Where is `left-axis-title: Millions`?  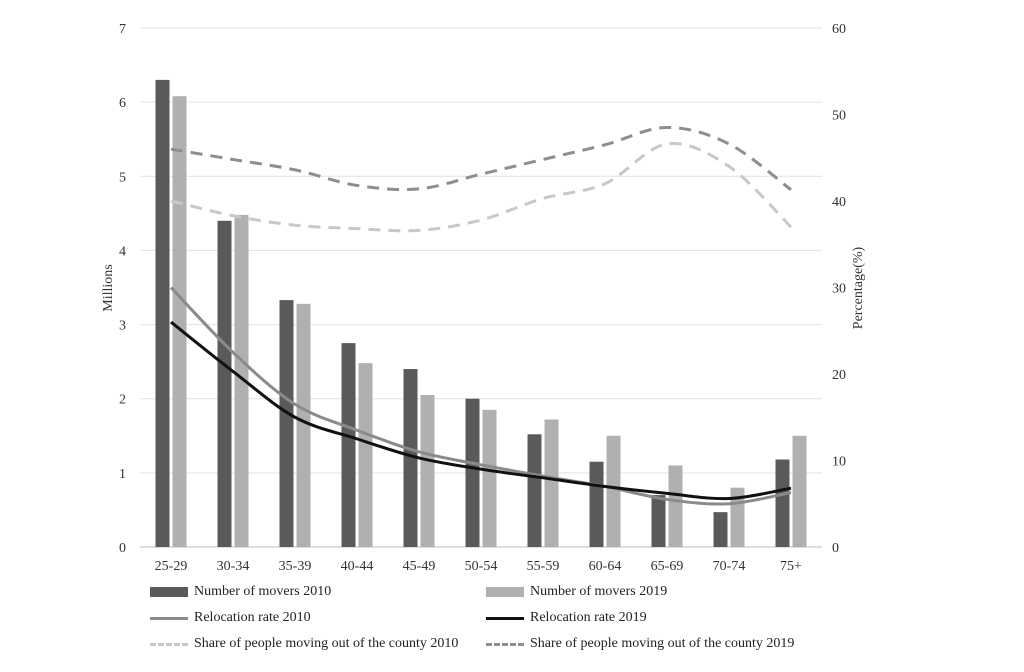
left-axis-title: Millions is located at coordinates (108, 287).